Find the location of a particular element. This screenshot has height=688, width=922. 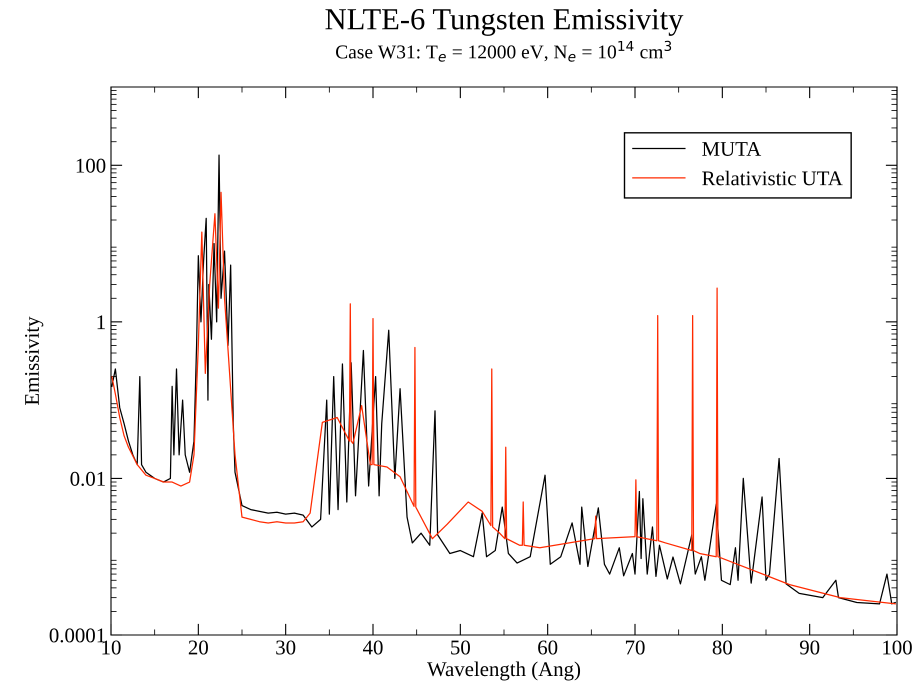

y-tick-label: 1 is located at coordinates (101, 322).